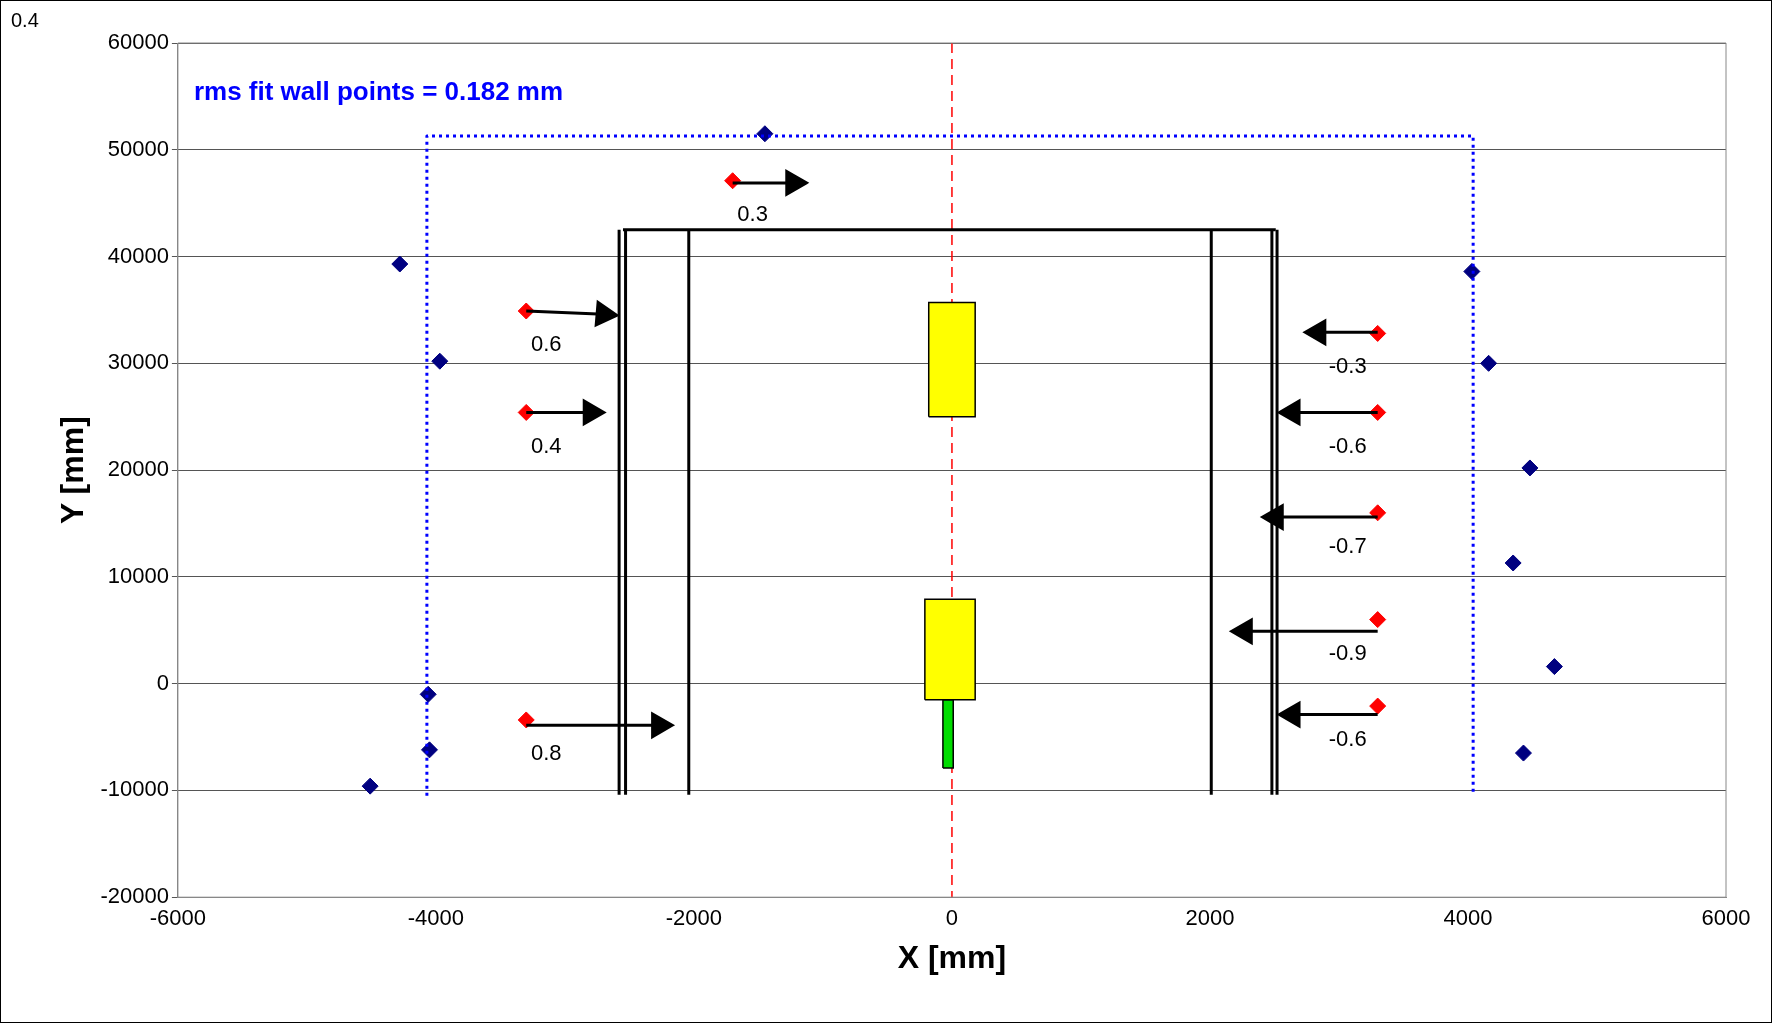 The height and width of the screenshot is (1023, 1772). I want to click on x-tick-label: 4000, so click(1468, 918).